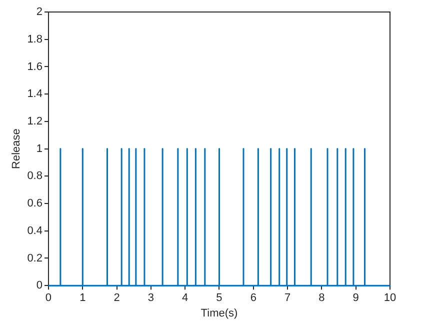  What do you see at coordinates (39, 12) in the screenshot?
I see `y-tick-label: 2` at bounding box center [39, 12].